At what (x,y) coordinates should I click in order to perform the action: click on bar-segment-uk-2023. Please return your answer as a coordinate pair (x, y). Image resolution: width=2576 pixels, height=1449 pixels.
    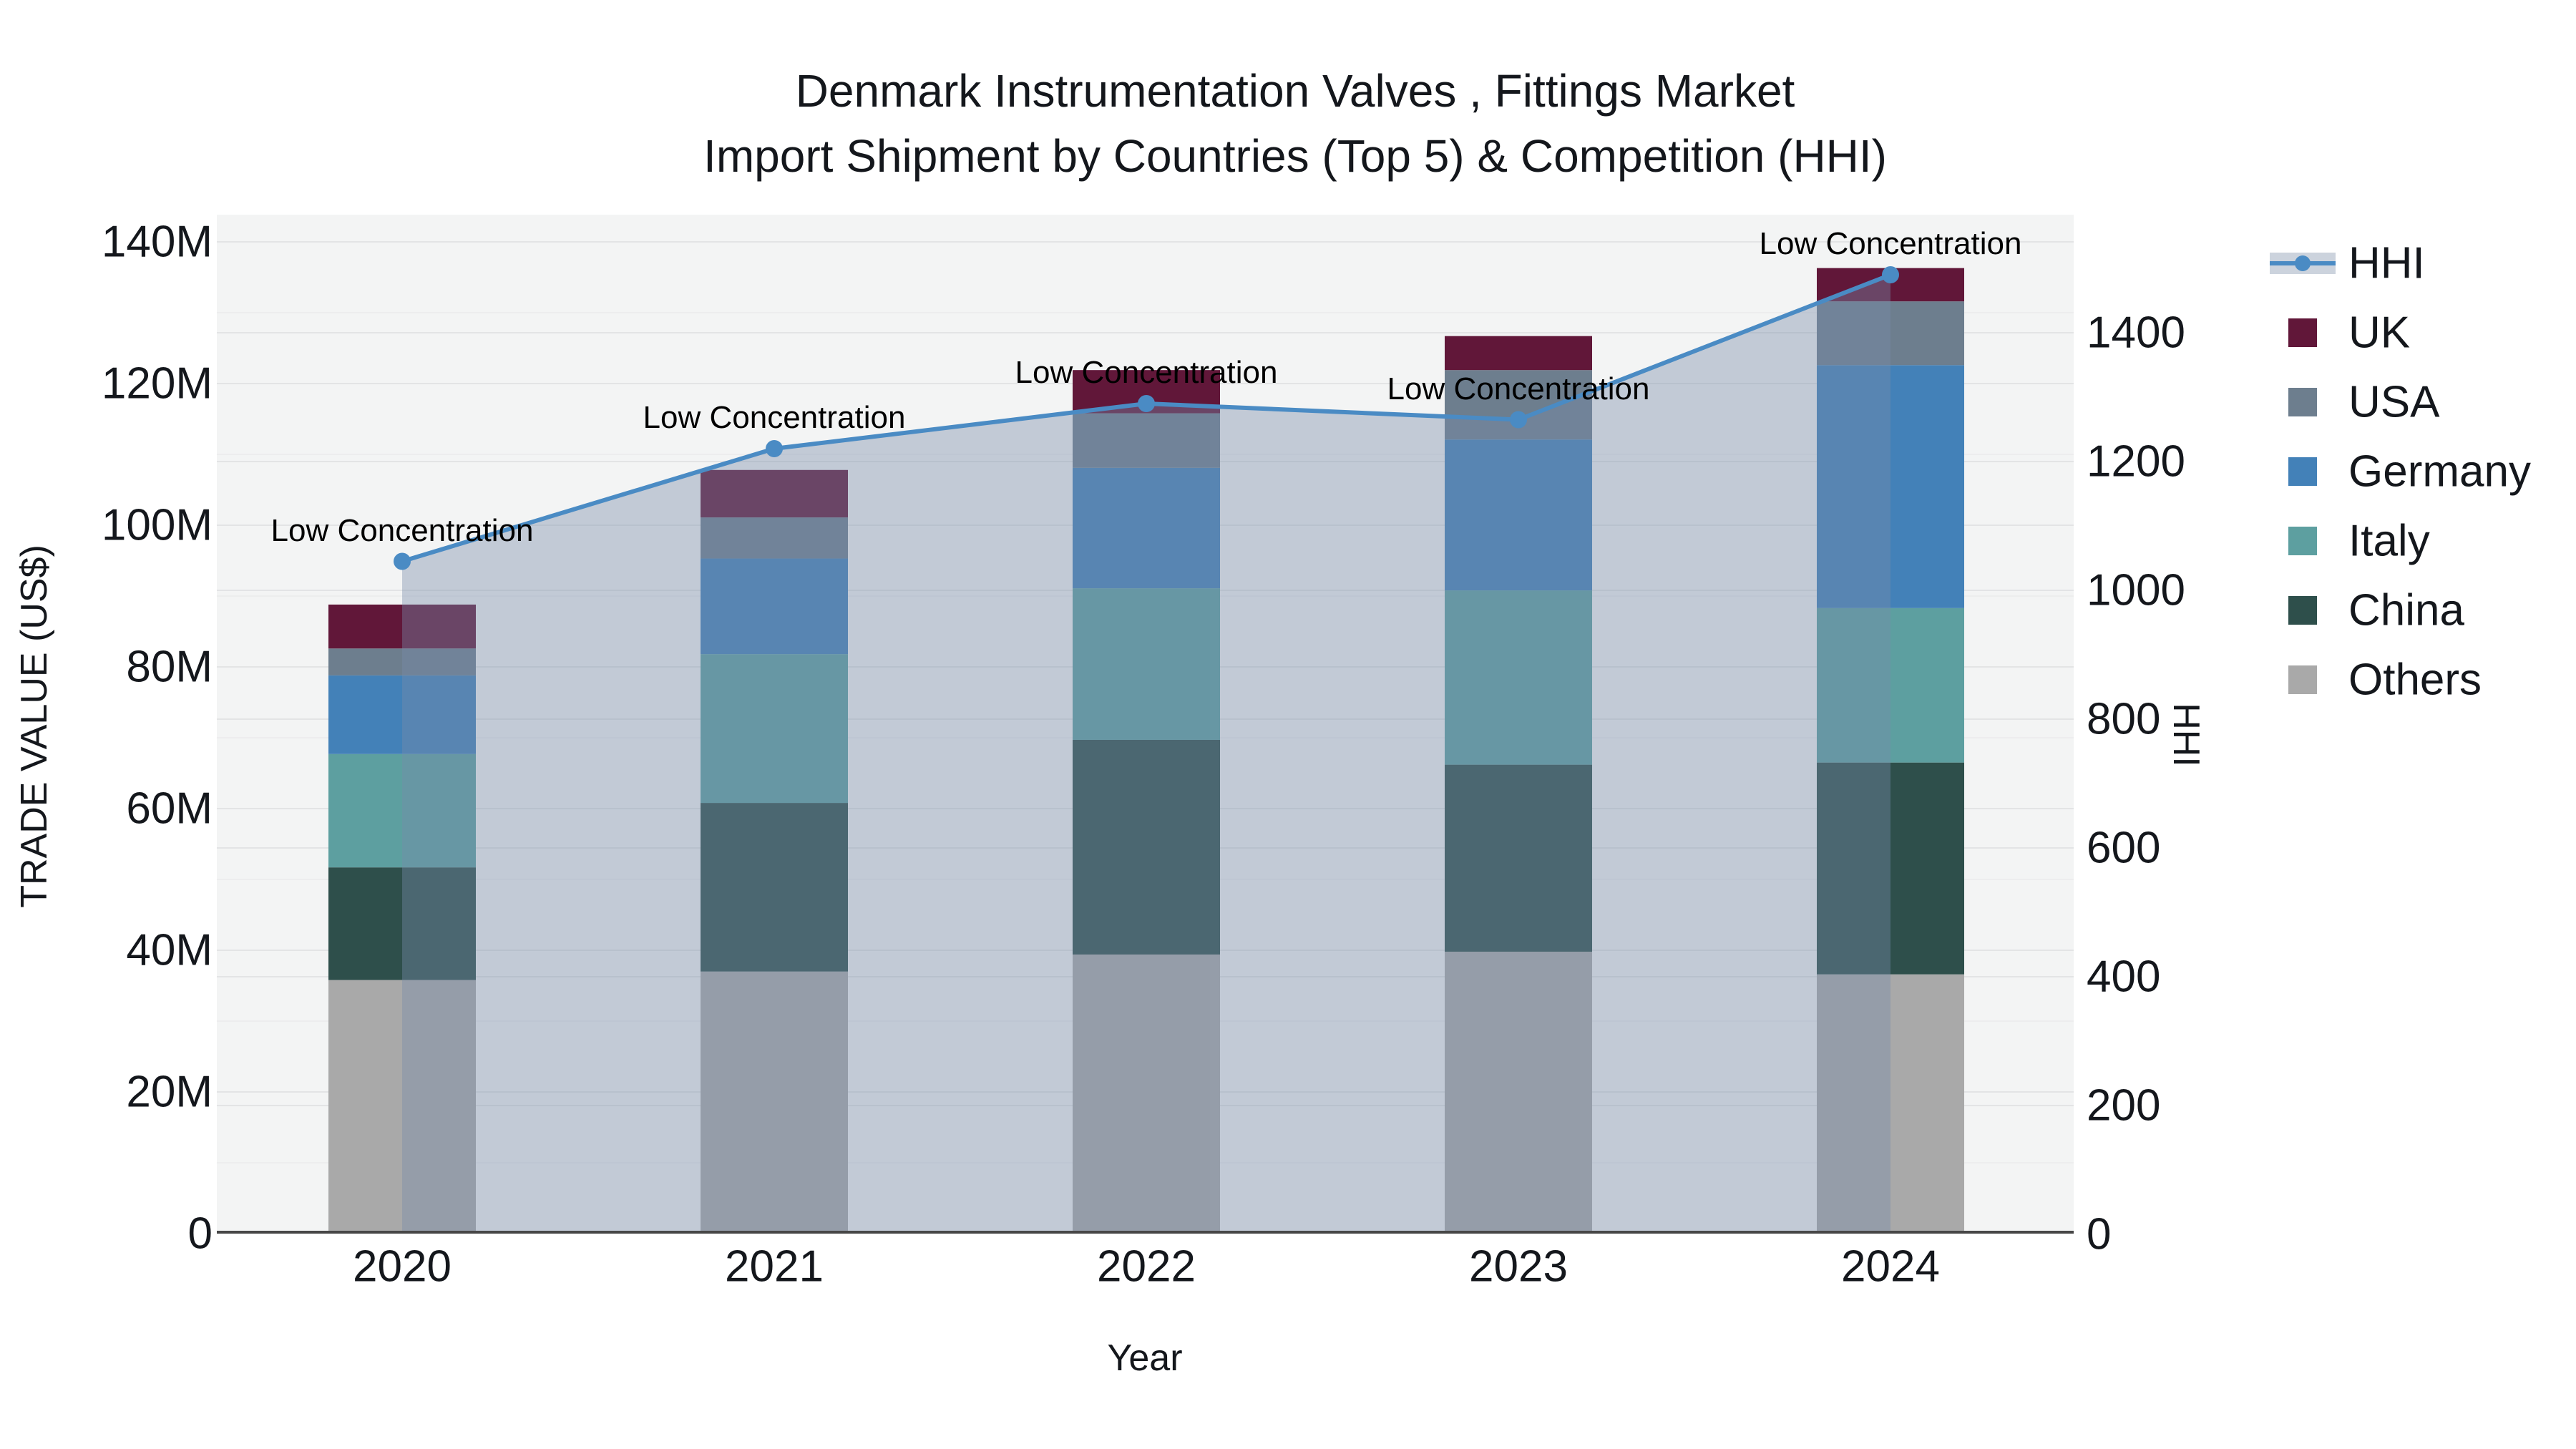
    Looking at the image, I should click on (1518, 353).